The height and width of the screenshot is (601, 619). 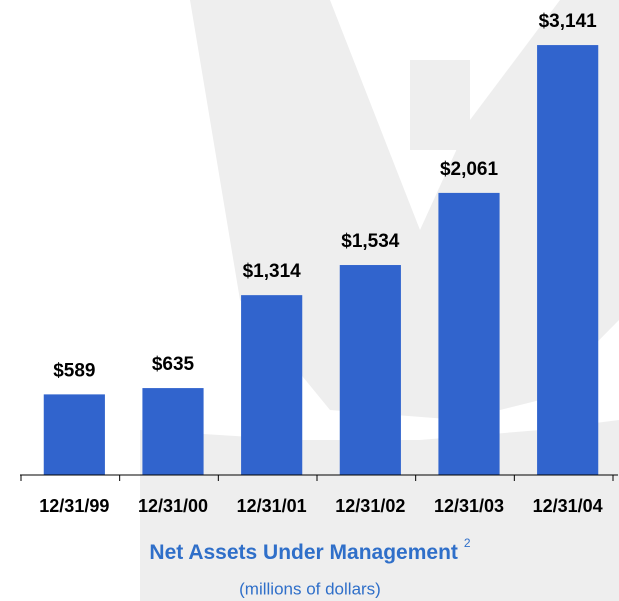 I want to click on x-tick-label: 12/31/03, so click(x=469, y=506).